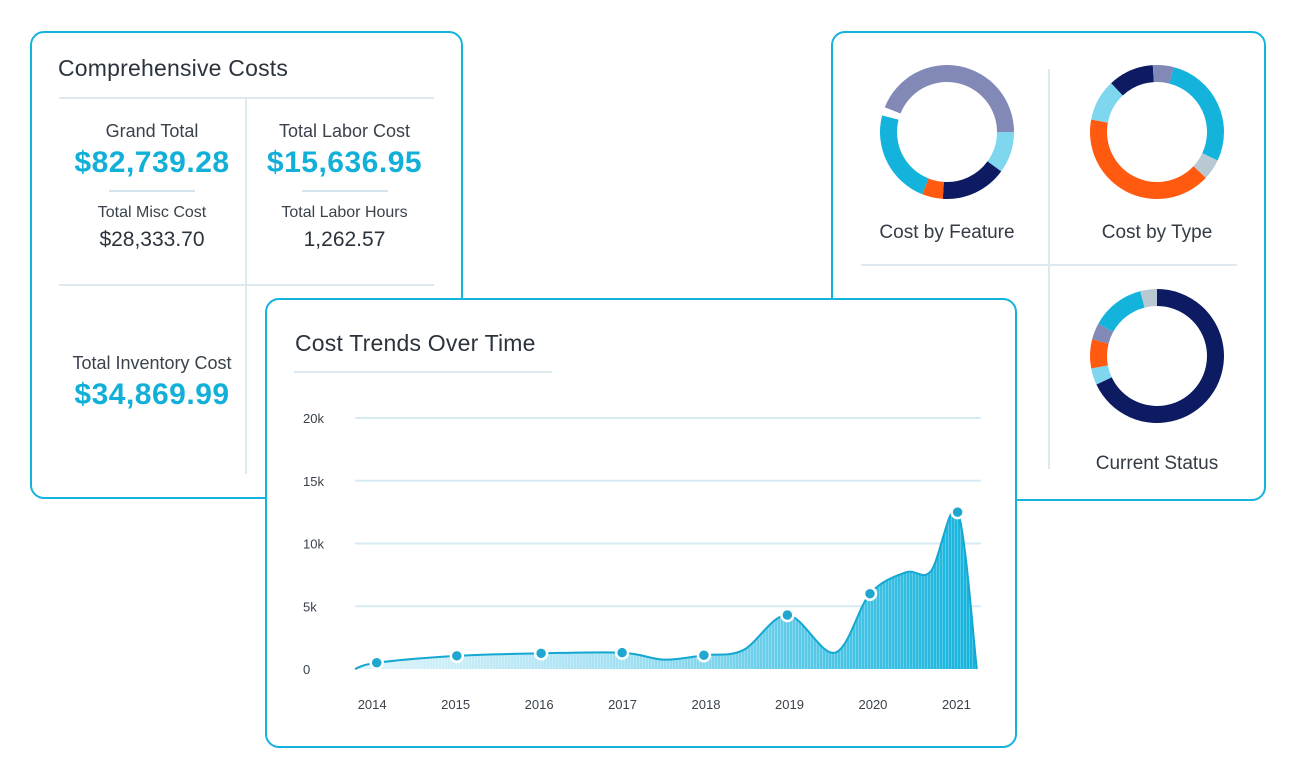 The width and height of the screenshot is (1294, 770). Describe the element at coordinates (173, 68) in the screenshot. I see `comprehensive-costs-title: Comprehensive Costs` at that location.